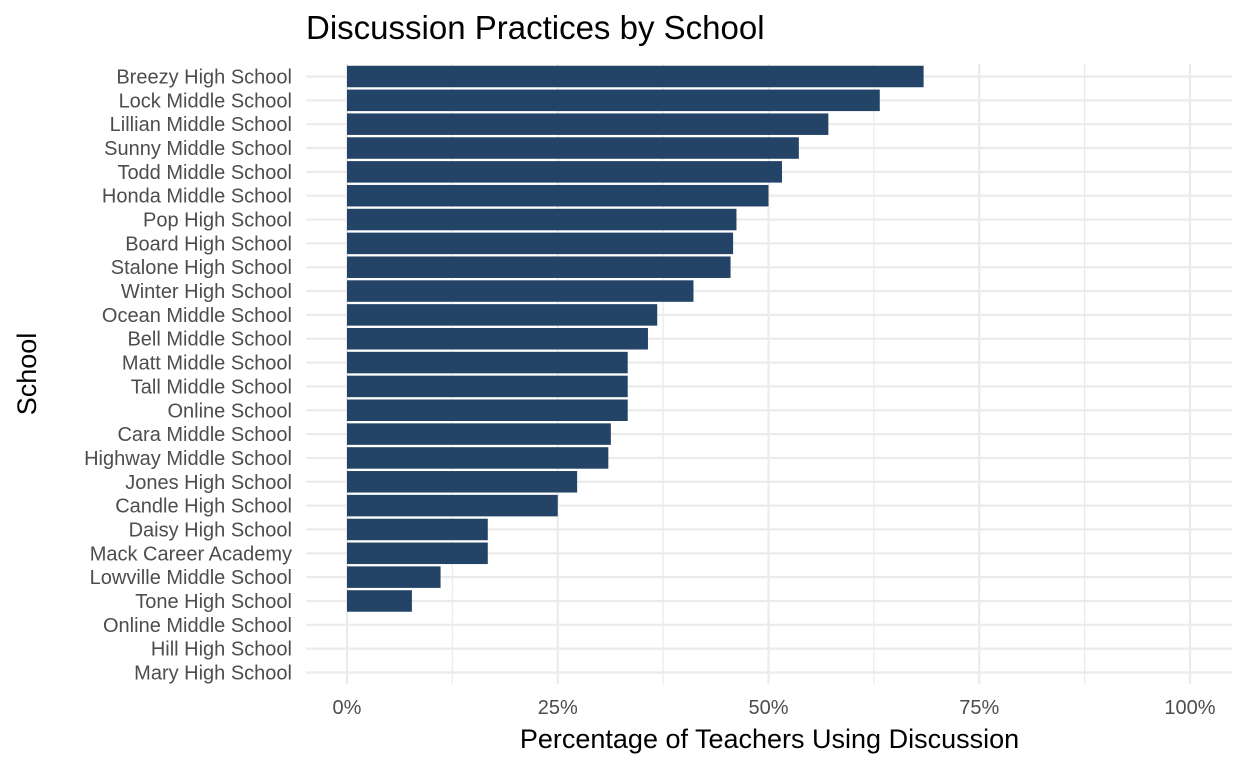  What do you see at coordinates (204, 78) in the screenshot?
I see `y-tick-label: Breezy High School` at bounding box center [204, 78].